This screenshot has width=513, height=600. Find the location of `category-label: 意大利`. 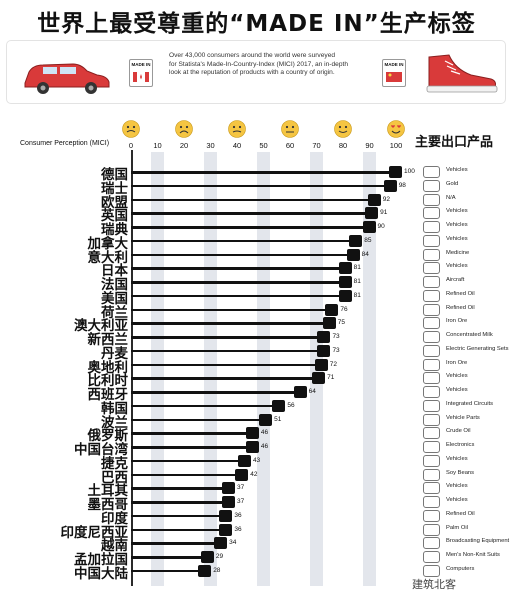

category-label: 意大利 is located at coordinates (108, 257).